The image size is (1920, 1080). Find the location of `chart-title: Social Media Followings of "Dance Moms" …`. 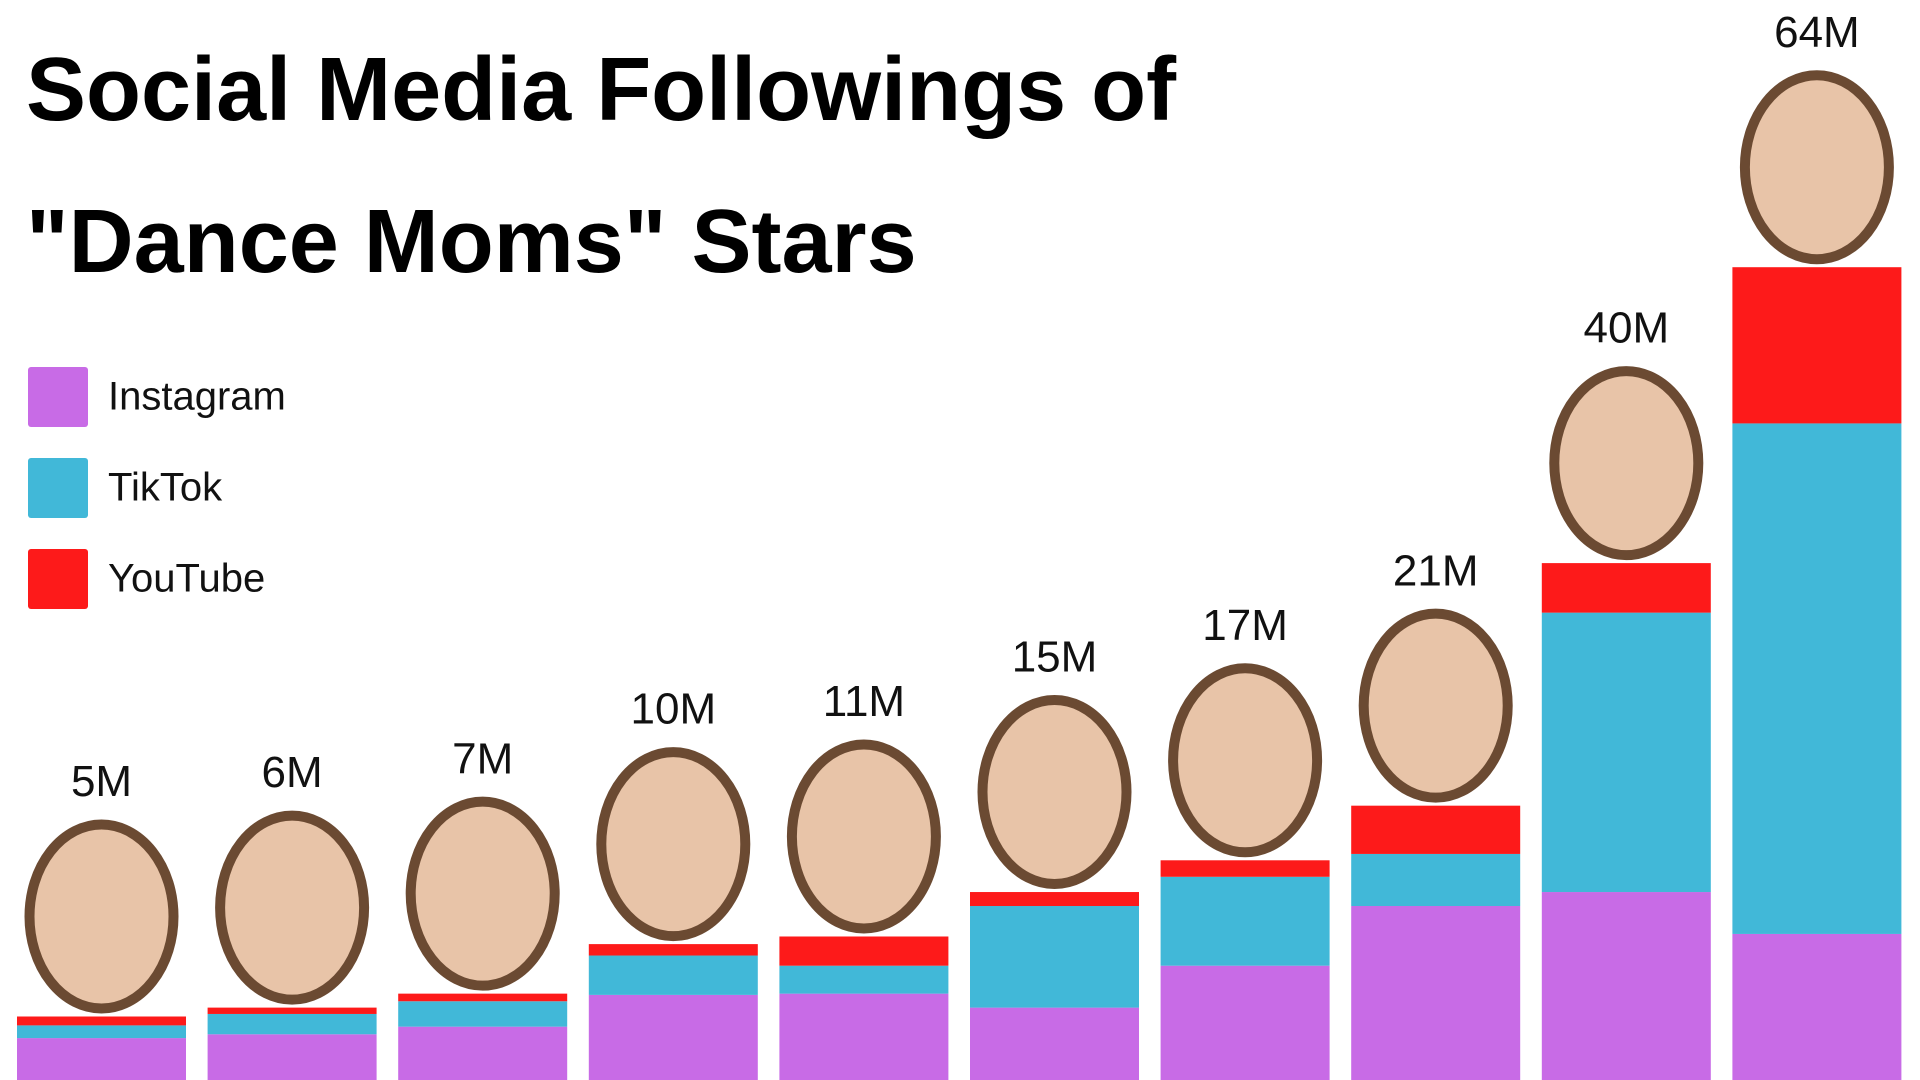

chart-title: Social Media Followings of "Dance Moms" … is located at coordinates (601, 166).